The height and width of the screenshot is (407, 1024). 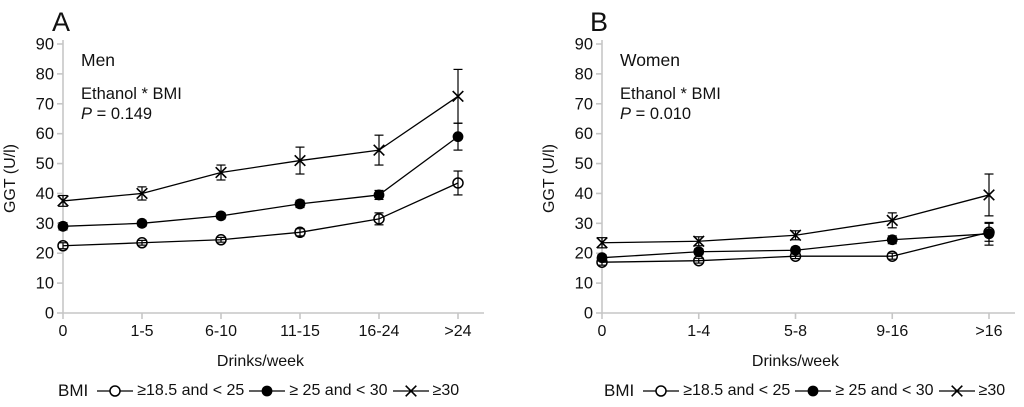 I want to click on x-tick-label: 1-5, so click(x=141, y=331).